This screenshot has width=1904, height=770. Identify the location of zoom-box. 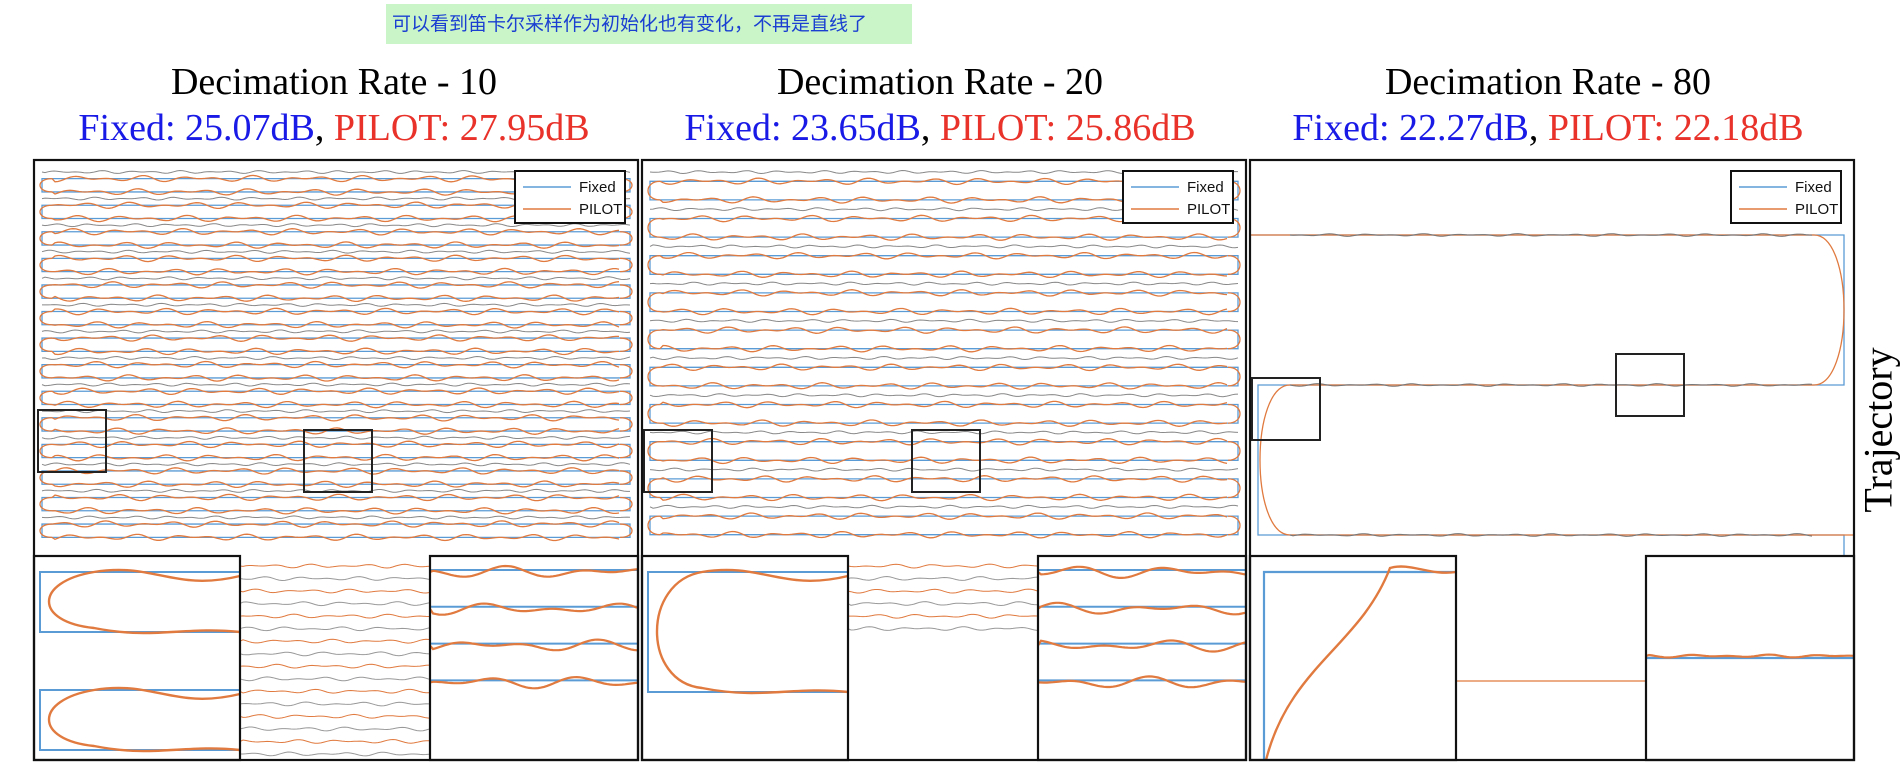
(338, 461).